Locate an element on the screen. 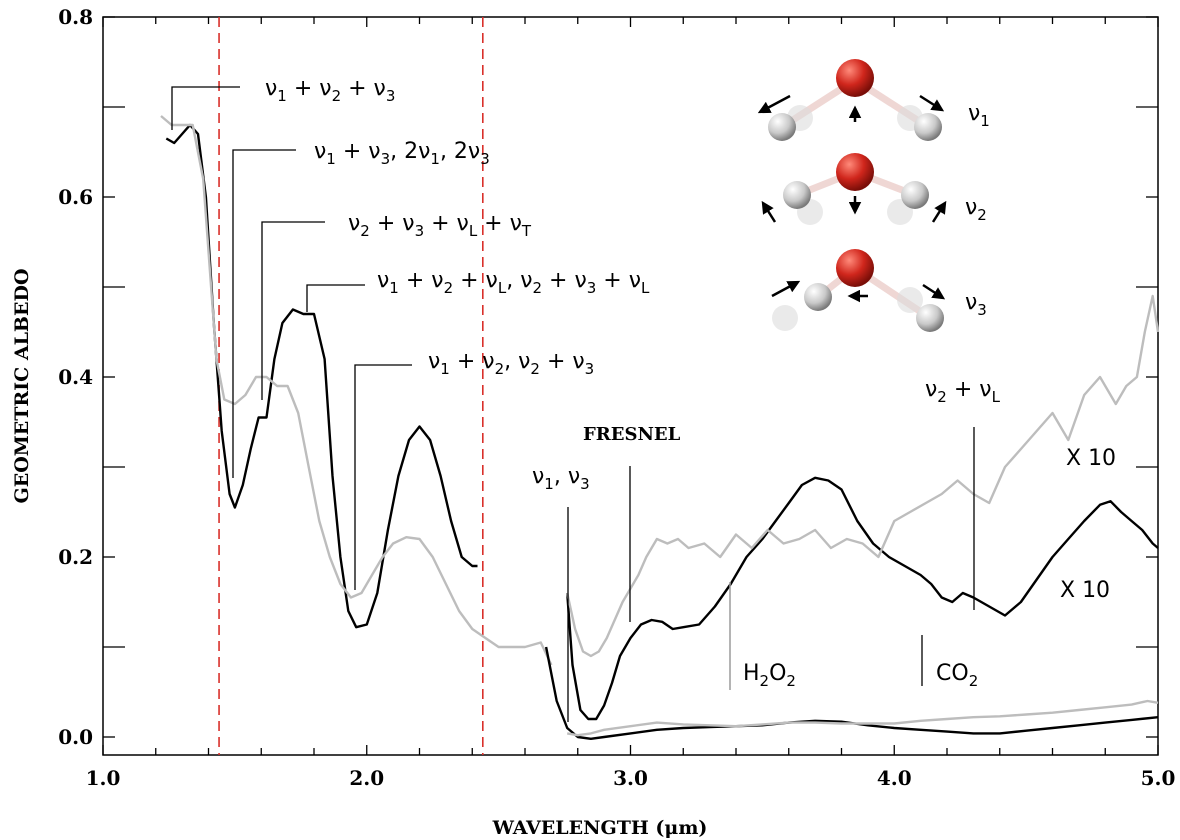 The image size is (1180, 840). series-line-black-low is located at coordinates (851, 693).